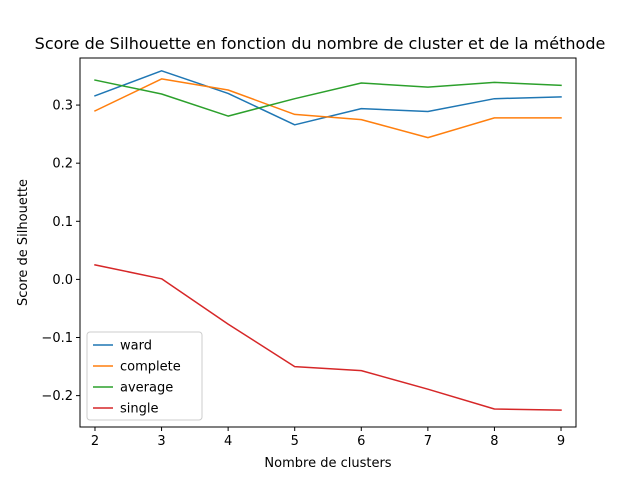 This screenshot has width=640, height=480. I want to click on legend-label-single: single, so click(139, 409).